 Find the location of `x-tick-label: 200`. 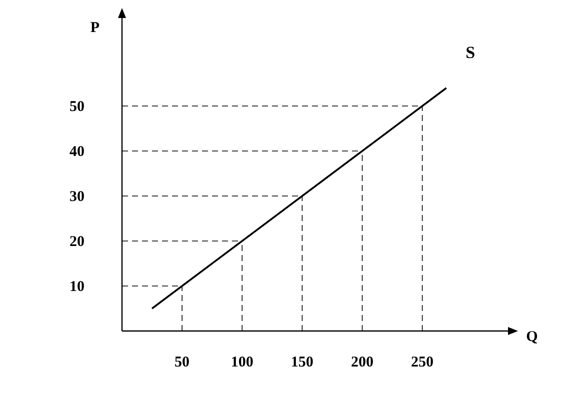

x-tick-label: 200 is located at coordinates (362, 362).